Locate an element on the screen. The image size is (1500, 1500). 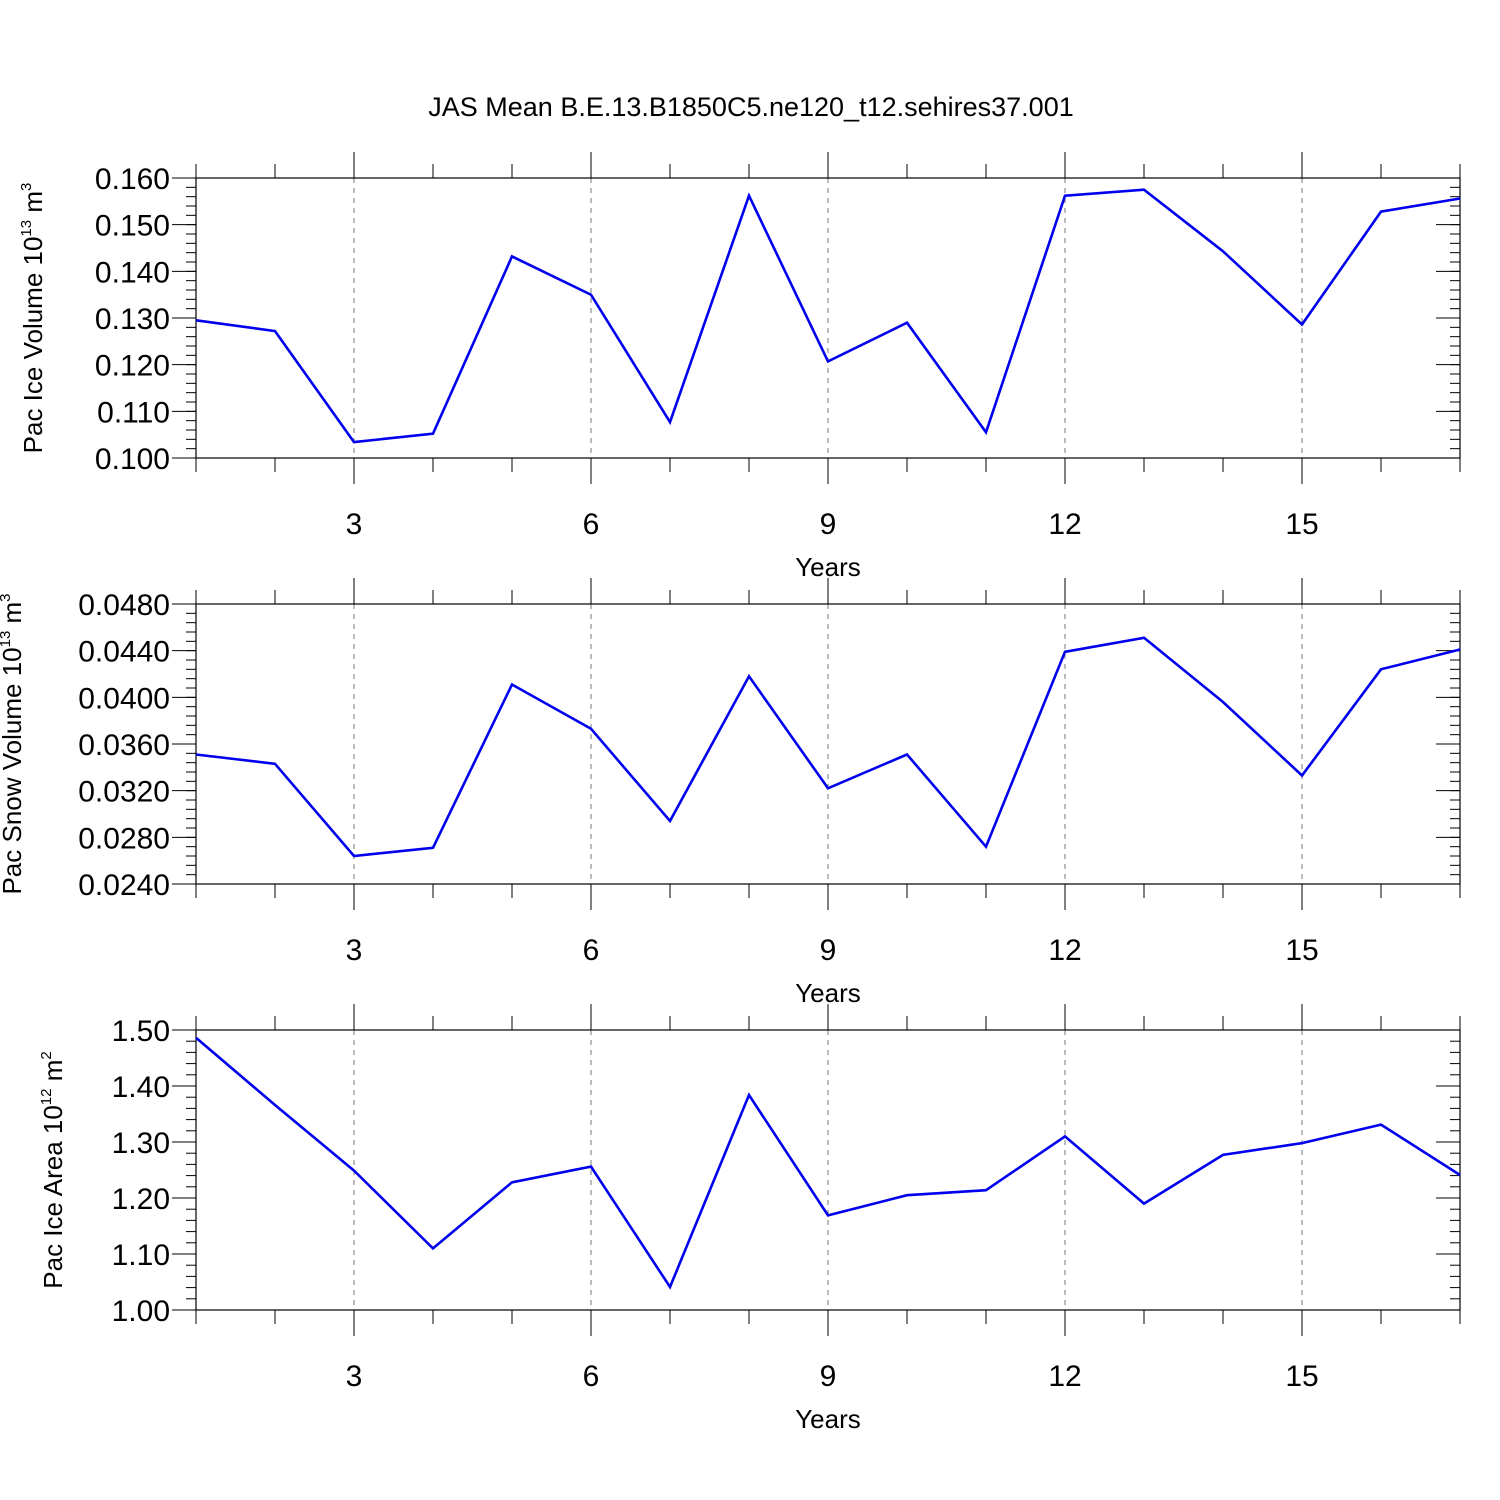
y-tick-label: 0.150 is located at coordinates (132, 226).